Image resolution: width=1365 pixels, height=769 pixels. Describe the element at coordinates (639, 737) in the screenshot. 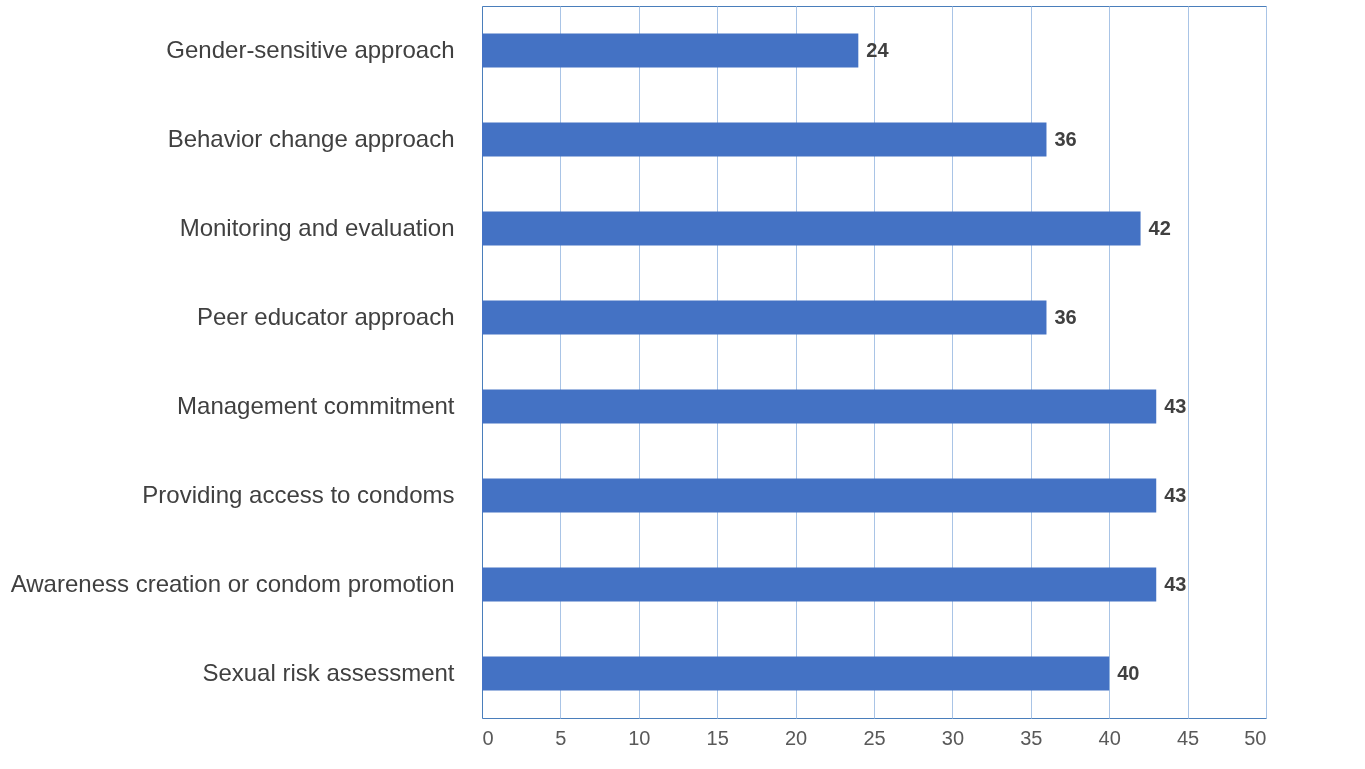

I see `x-tick-label: 10` at that location.